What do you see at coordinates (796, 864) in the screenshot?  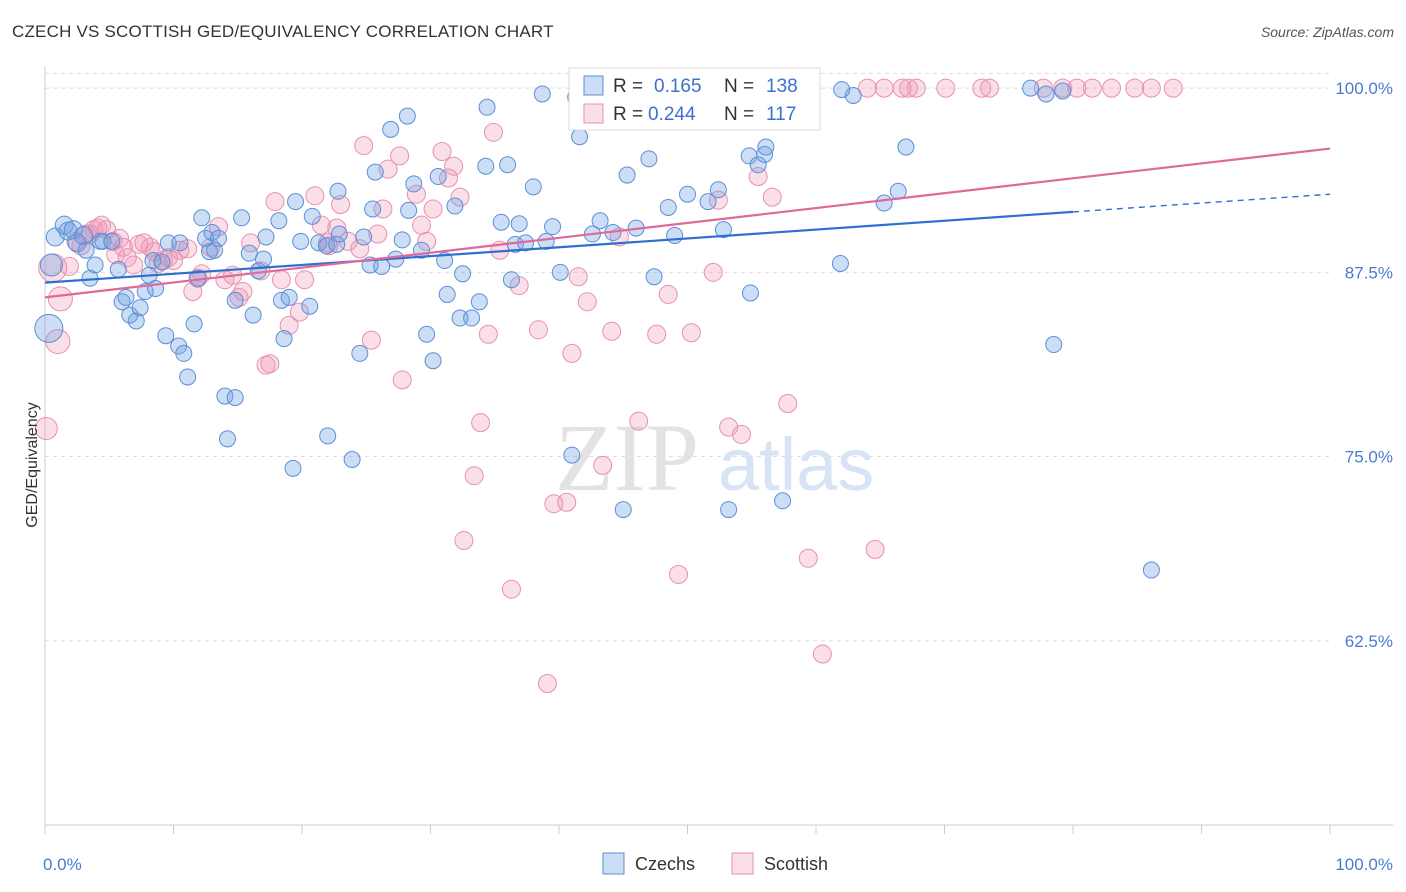 I see `legend-label-scottish: Scottish` at bounding box center [796, 864].